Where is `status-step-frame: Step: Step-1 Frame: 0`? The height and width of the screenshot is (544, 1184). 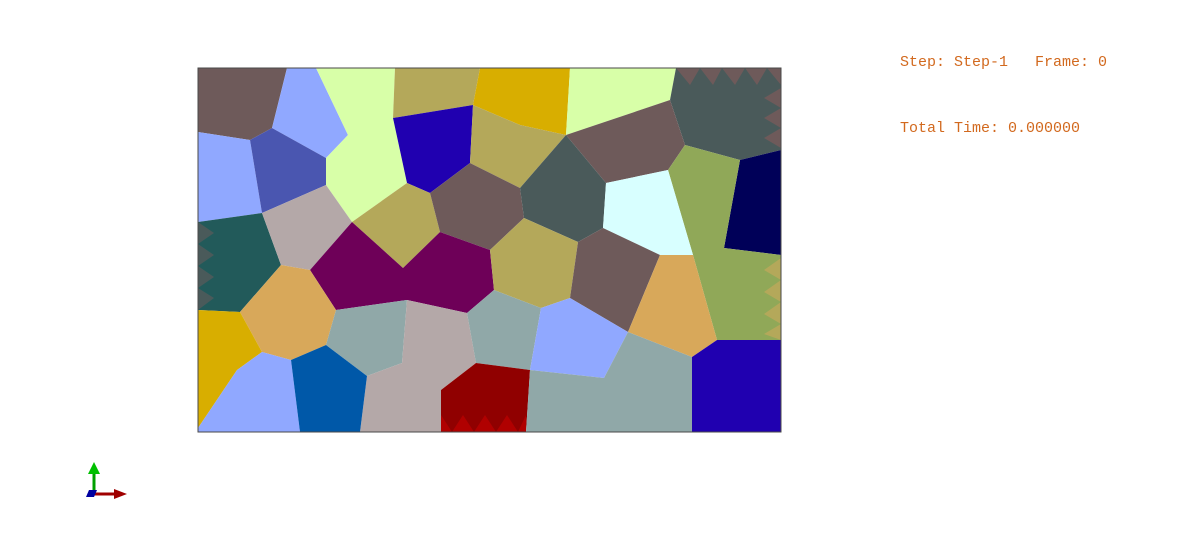
status-step-frame: Step: Step-1 Frame: 0 is located at coordinates (1004, 62).